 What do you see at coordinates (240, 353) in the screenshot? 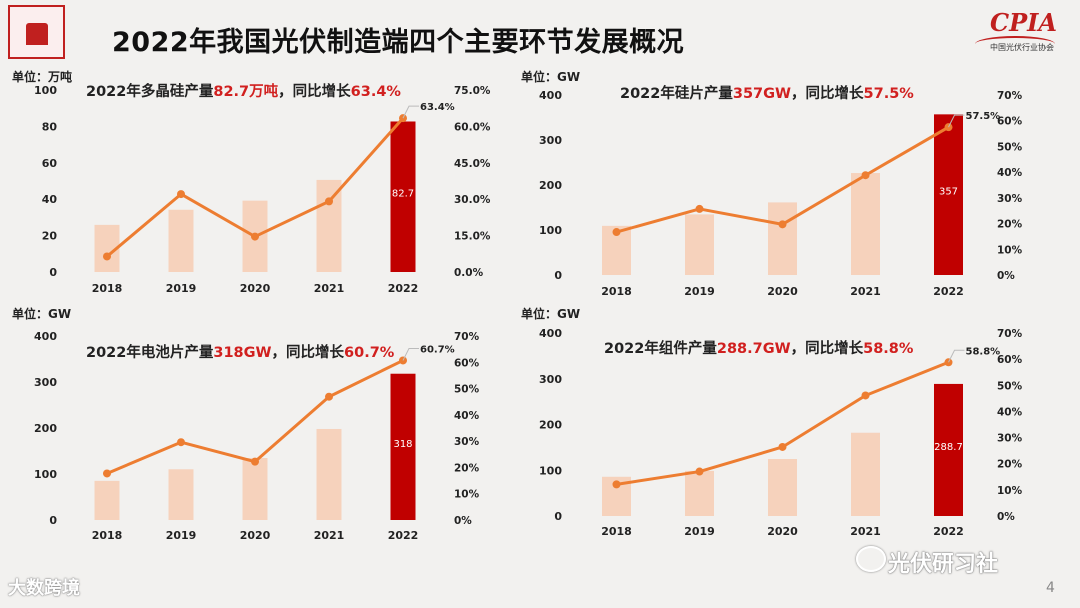
I see `chart-title-cell: 2022年电池片产量318GW，同比增长60.7%` at bounding box center [240, 353].